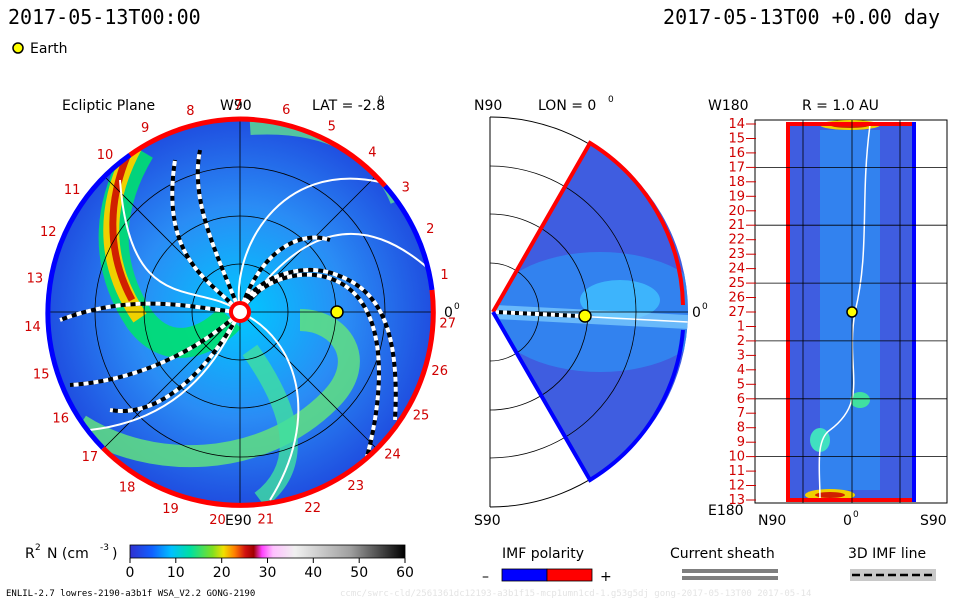 This screenshot has width=960, height=600. I want to click on rotation-tick-label: 12, so click(48, 232).